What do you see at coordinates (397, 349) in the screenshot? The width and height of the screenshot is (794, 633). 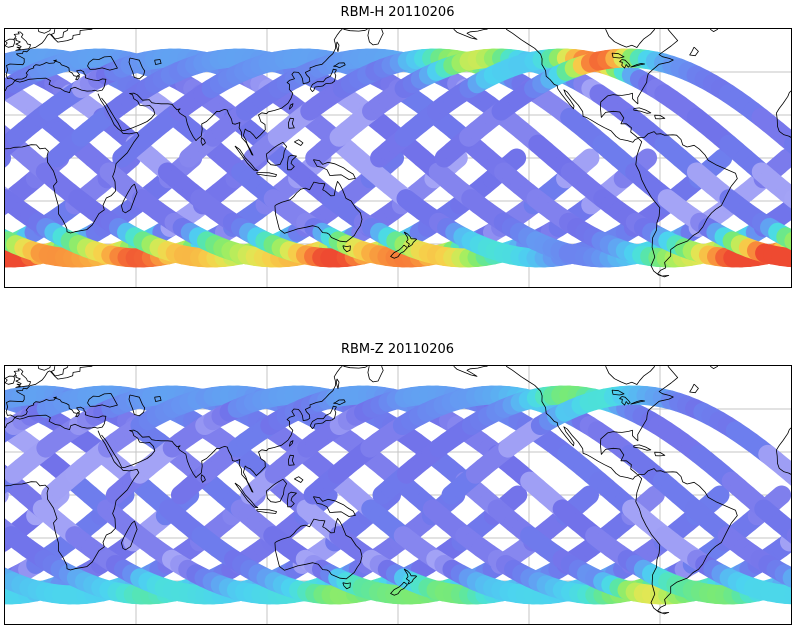 I see `panel-2-title: RBM-Z 20110206` at bounding box center [397, 349].